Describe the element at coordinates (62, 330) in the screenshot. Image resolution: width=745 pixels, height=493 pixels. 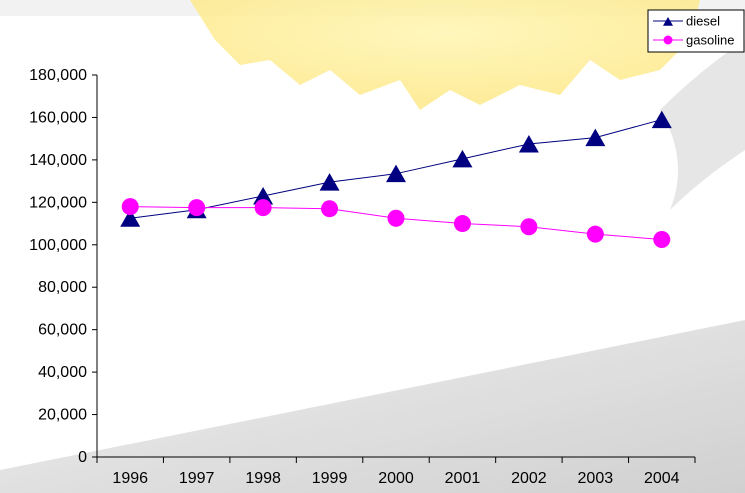
I see `y-tick-label: 60,000` at that location.